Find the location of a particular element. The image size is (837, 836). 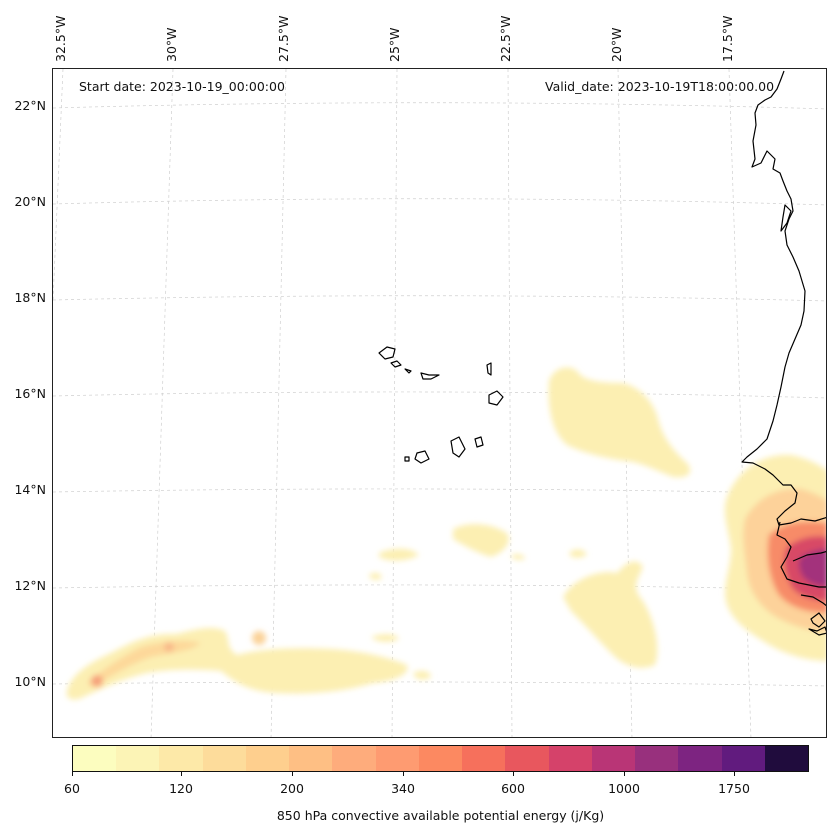

lon-label-27-5w: 27.5°W is located at coordinates (283, 38).